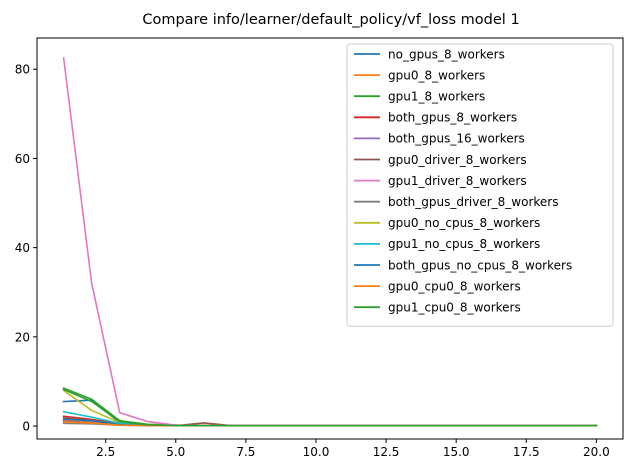  What do you see at coordinates (316, 452) in the screenshot?
I see `x-tick-label: 10.0` at bounding box center [316, 452].